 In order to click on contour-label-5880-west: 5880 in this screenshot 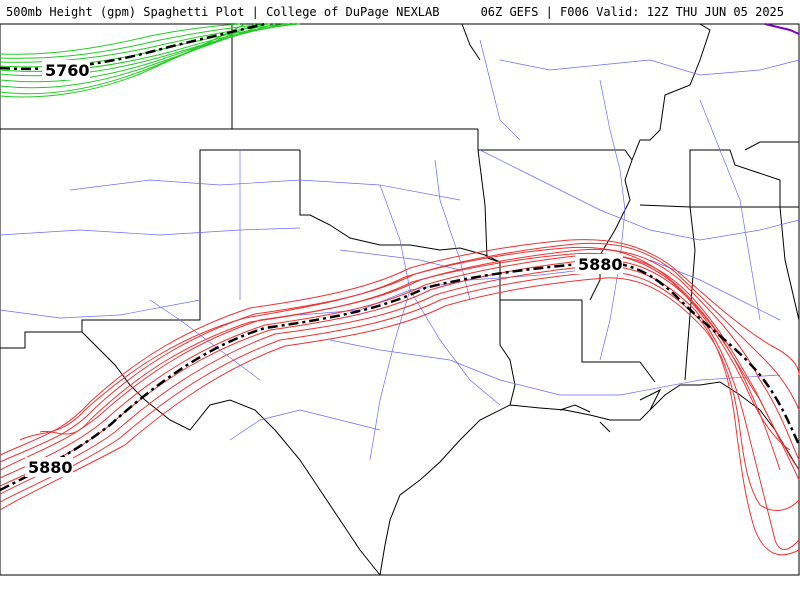, I will do `click(50, 467)`.